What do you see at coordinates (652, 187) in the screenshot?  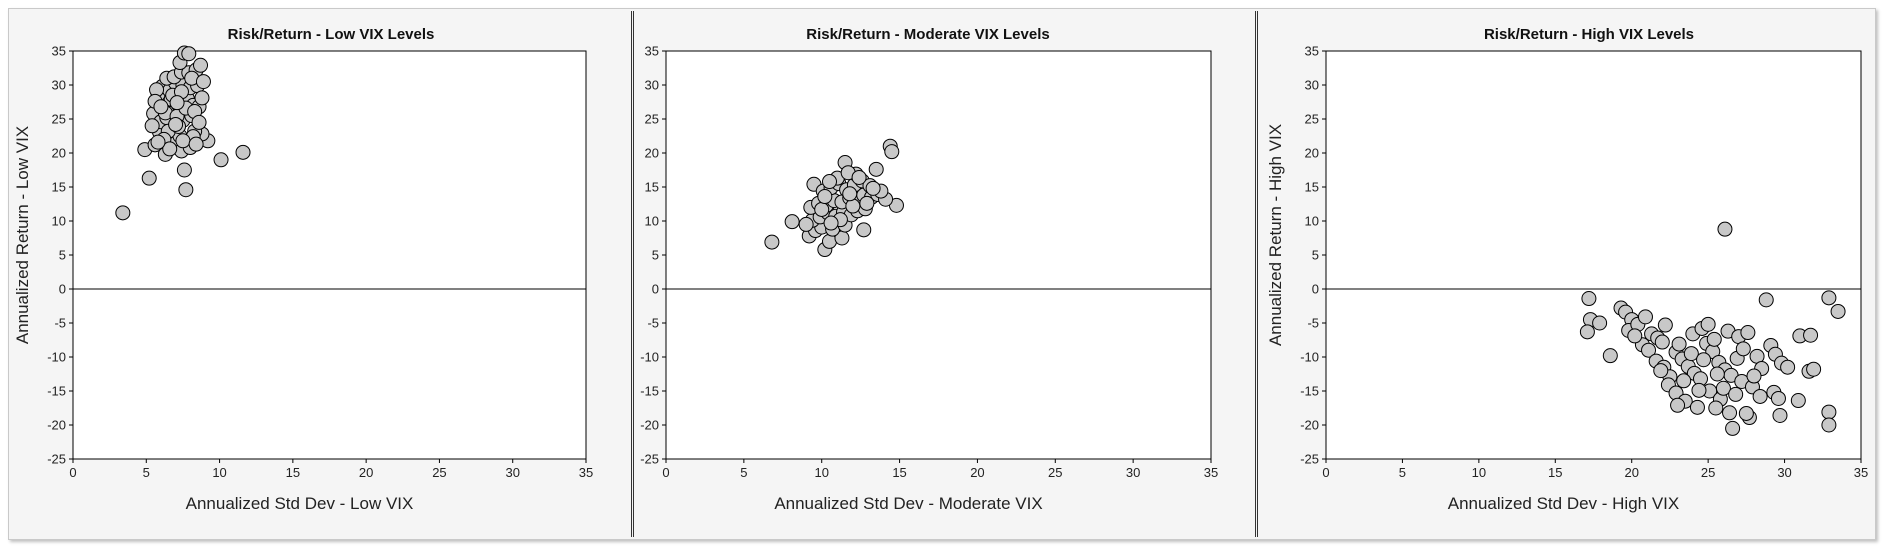 I see `chart-1-y-tick-label: 15` at bounding box center [652, 187].